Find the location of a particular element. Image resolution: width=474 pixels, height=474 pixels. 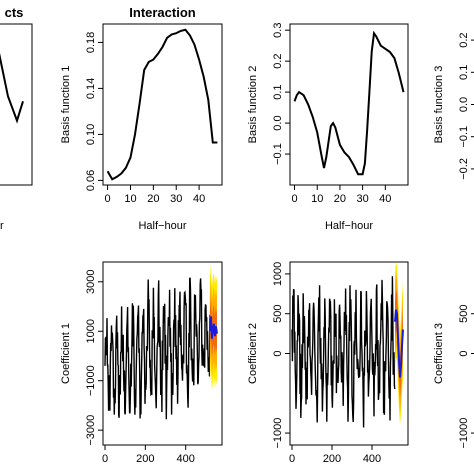

y-tick-label: 3000 is located at coordinates (91, 282).